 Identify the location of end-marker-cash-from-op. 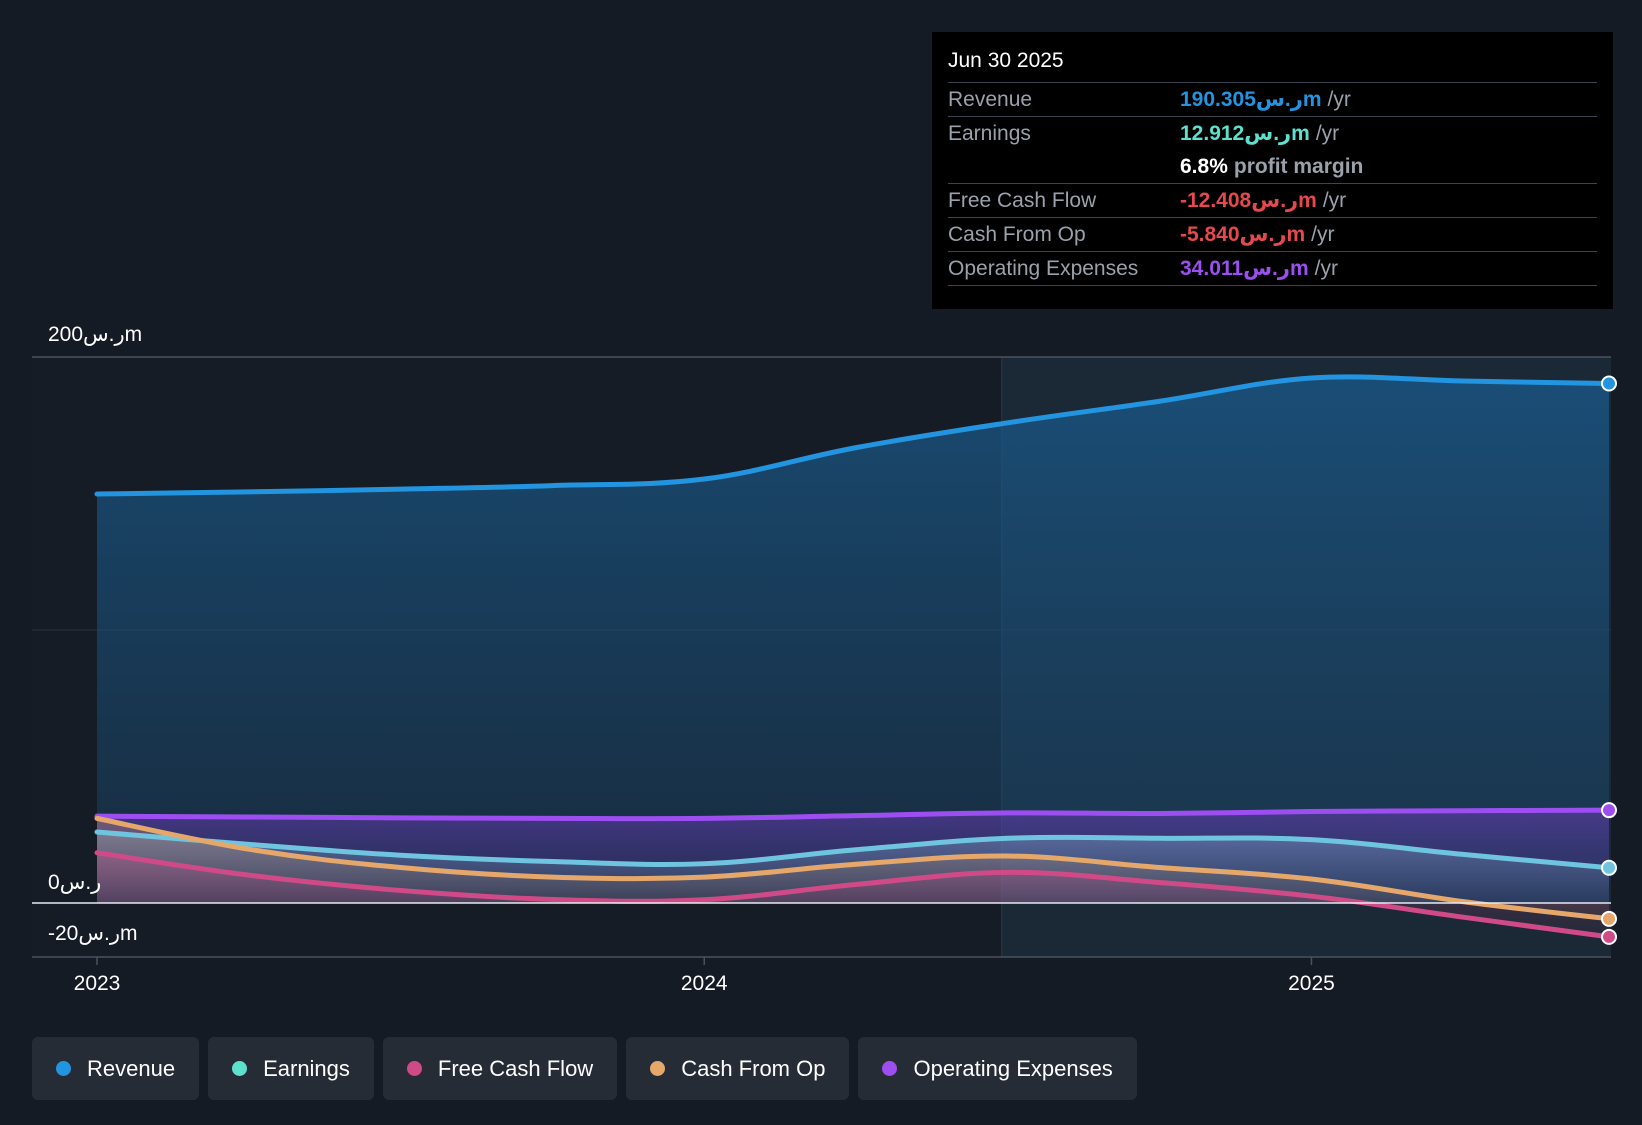
(1609, 918).